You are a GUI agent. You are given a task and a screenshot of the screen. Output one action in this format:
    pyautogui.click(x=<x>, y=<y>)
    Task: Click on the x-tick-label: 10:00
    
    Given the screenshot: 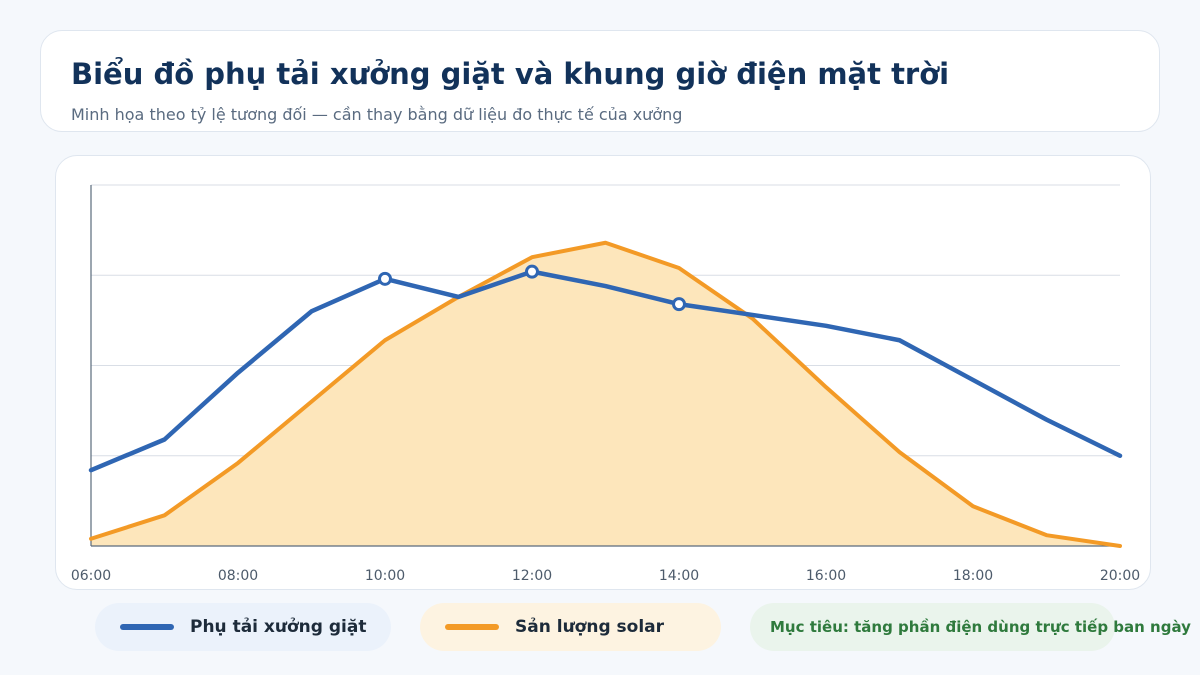 What is the action you would take?
    pyautogui.click(x=385, y=576)
    